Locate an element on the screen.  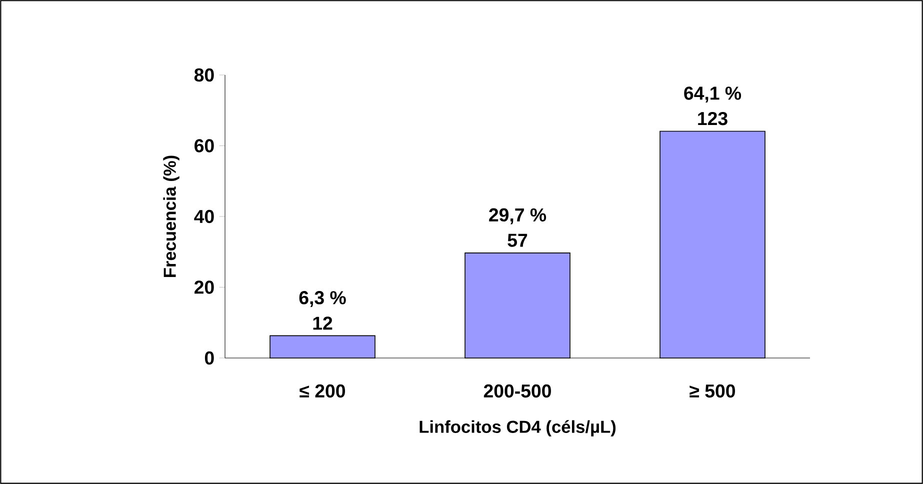
data-label: 64,1 % is located at coordinates (713, 94).